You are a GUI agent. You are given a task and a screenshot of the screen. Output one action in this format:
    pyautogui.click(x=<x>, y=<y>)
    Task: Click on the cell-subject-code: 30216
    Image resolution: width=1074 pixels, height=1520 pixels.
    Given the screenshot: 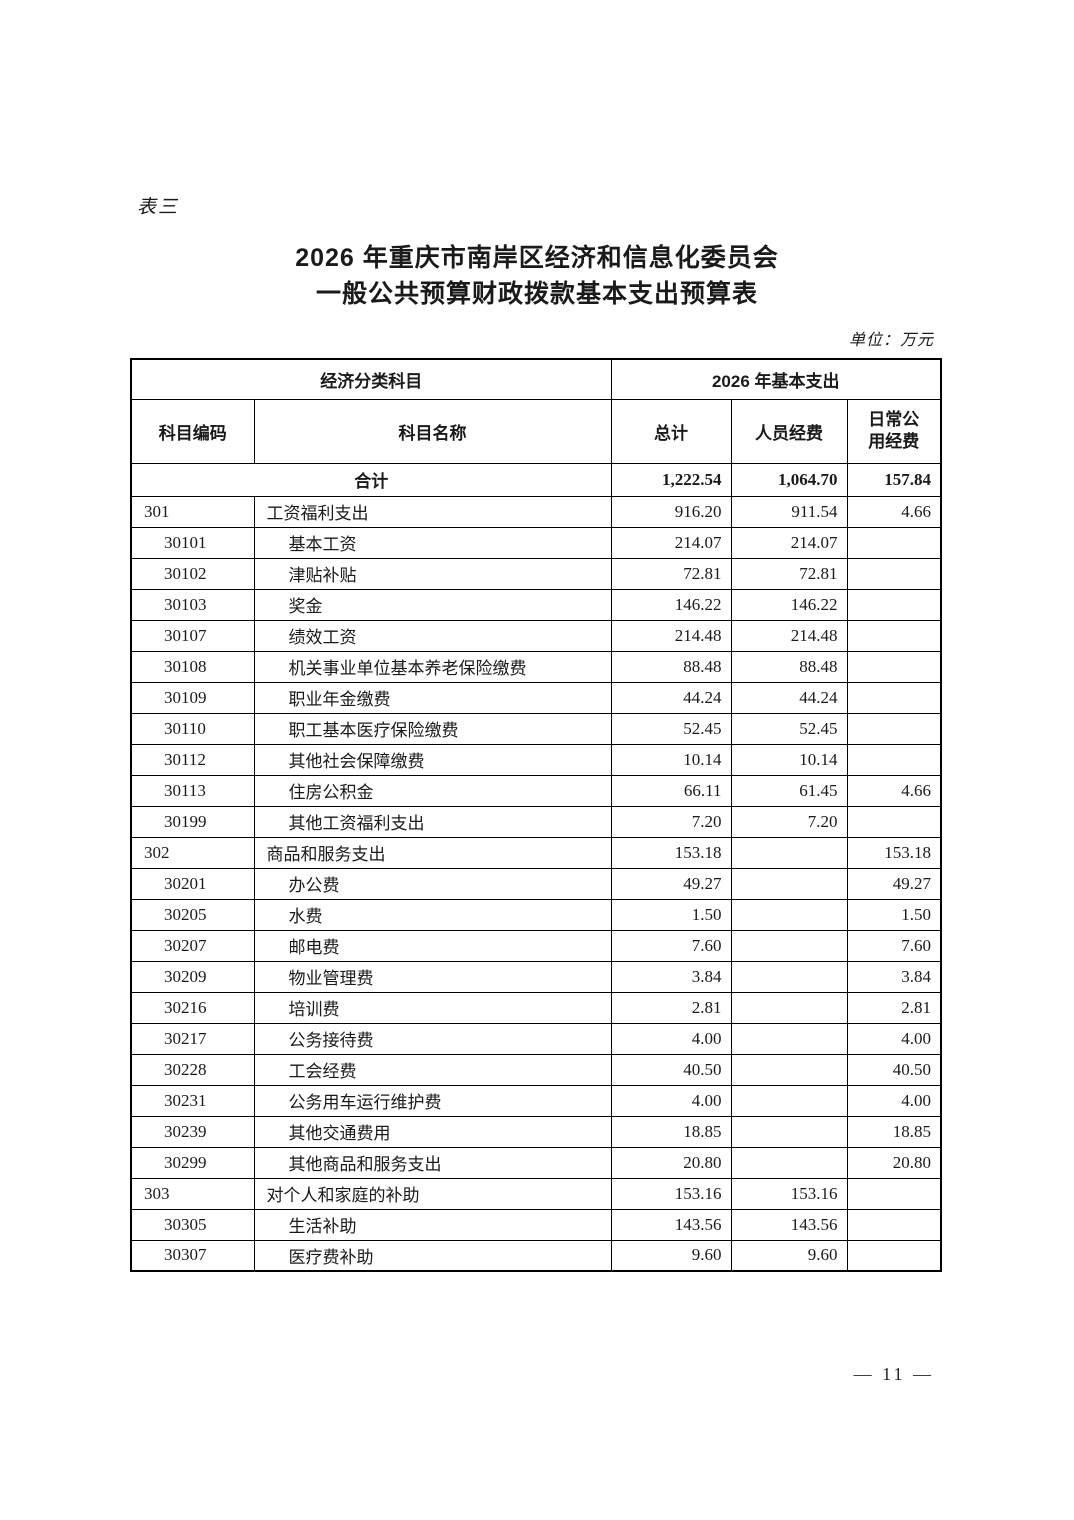 What is the action you would take?
    pyautogui.click(x=192, y=1007)
    